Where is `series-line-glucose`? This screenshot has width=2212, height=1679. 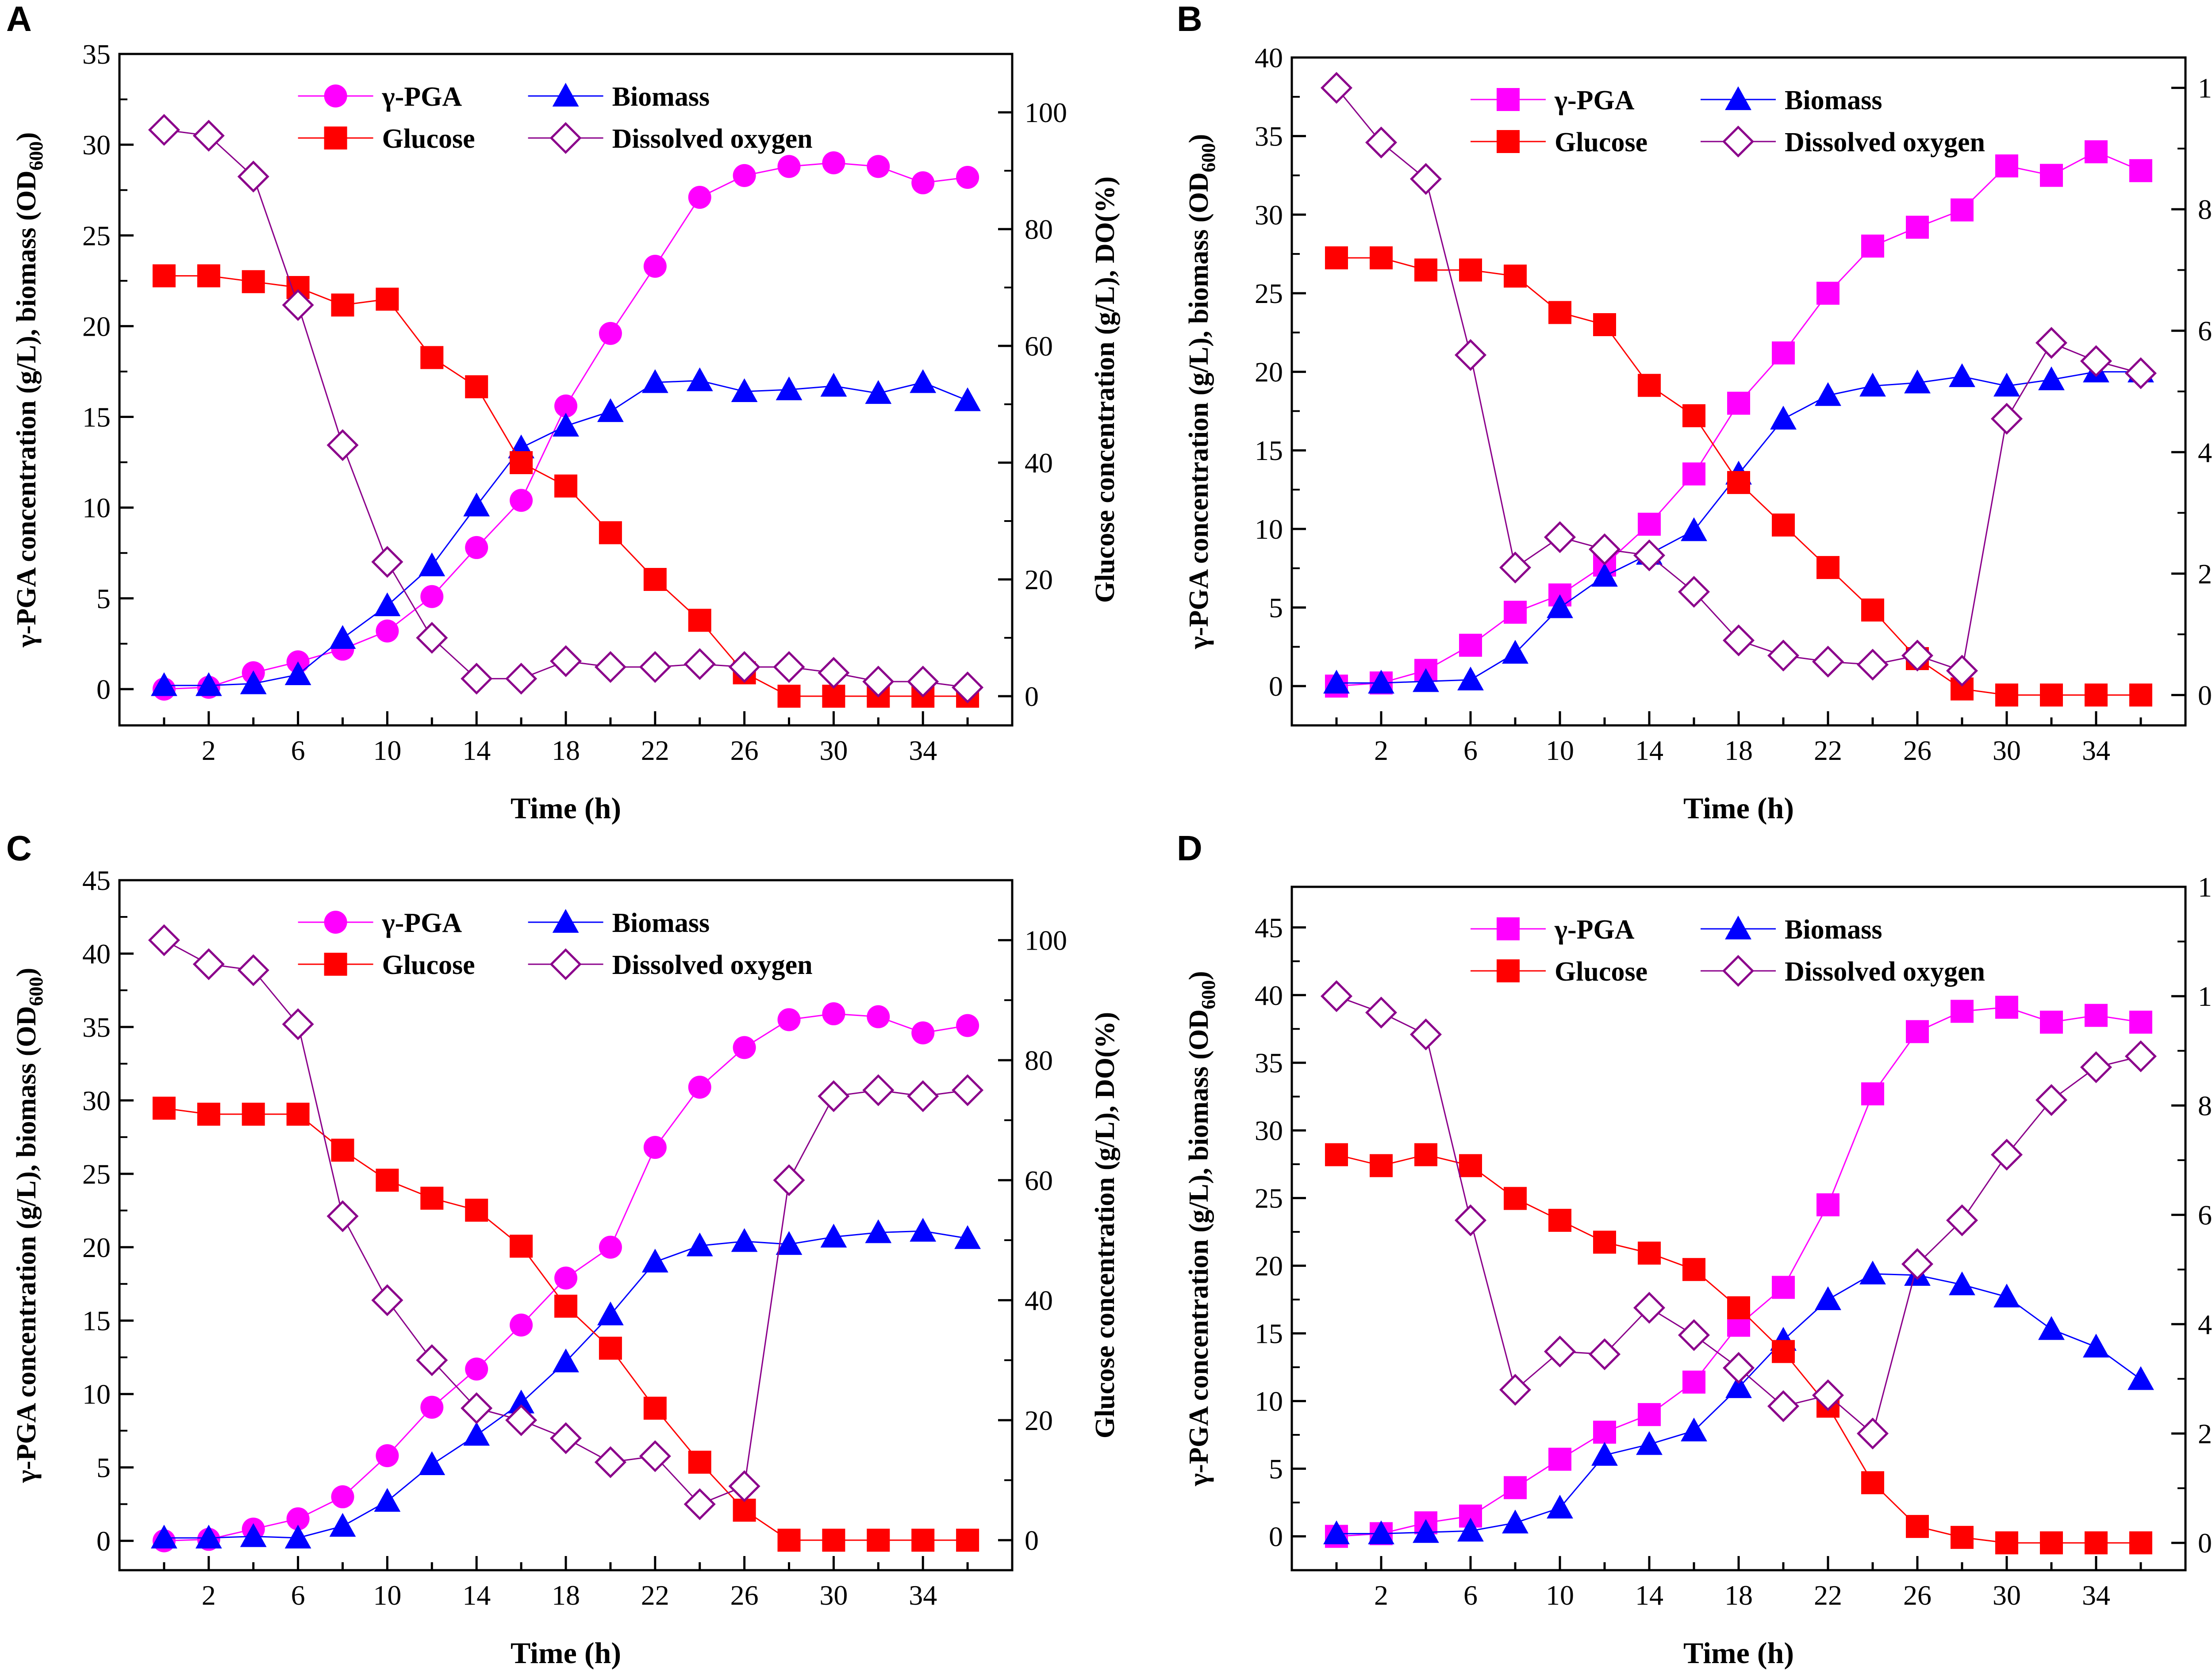
series-line-glucose is located at coordinates (566, 1324).